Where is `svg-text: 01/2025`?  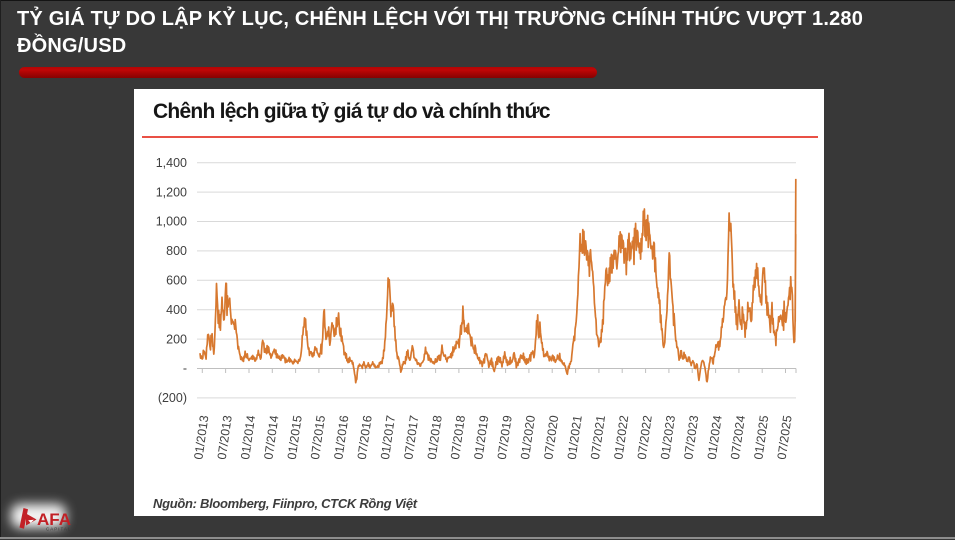 svg-text: 01/2025 is located at coordinates (761, 437).